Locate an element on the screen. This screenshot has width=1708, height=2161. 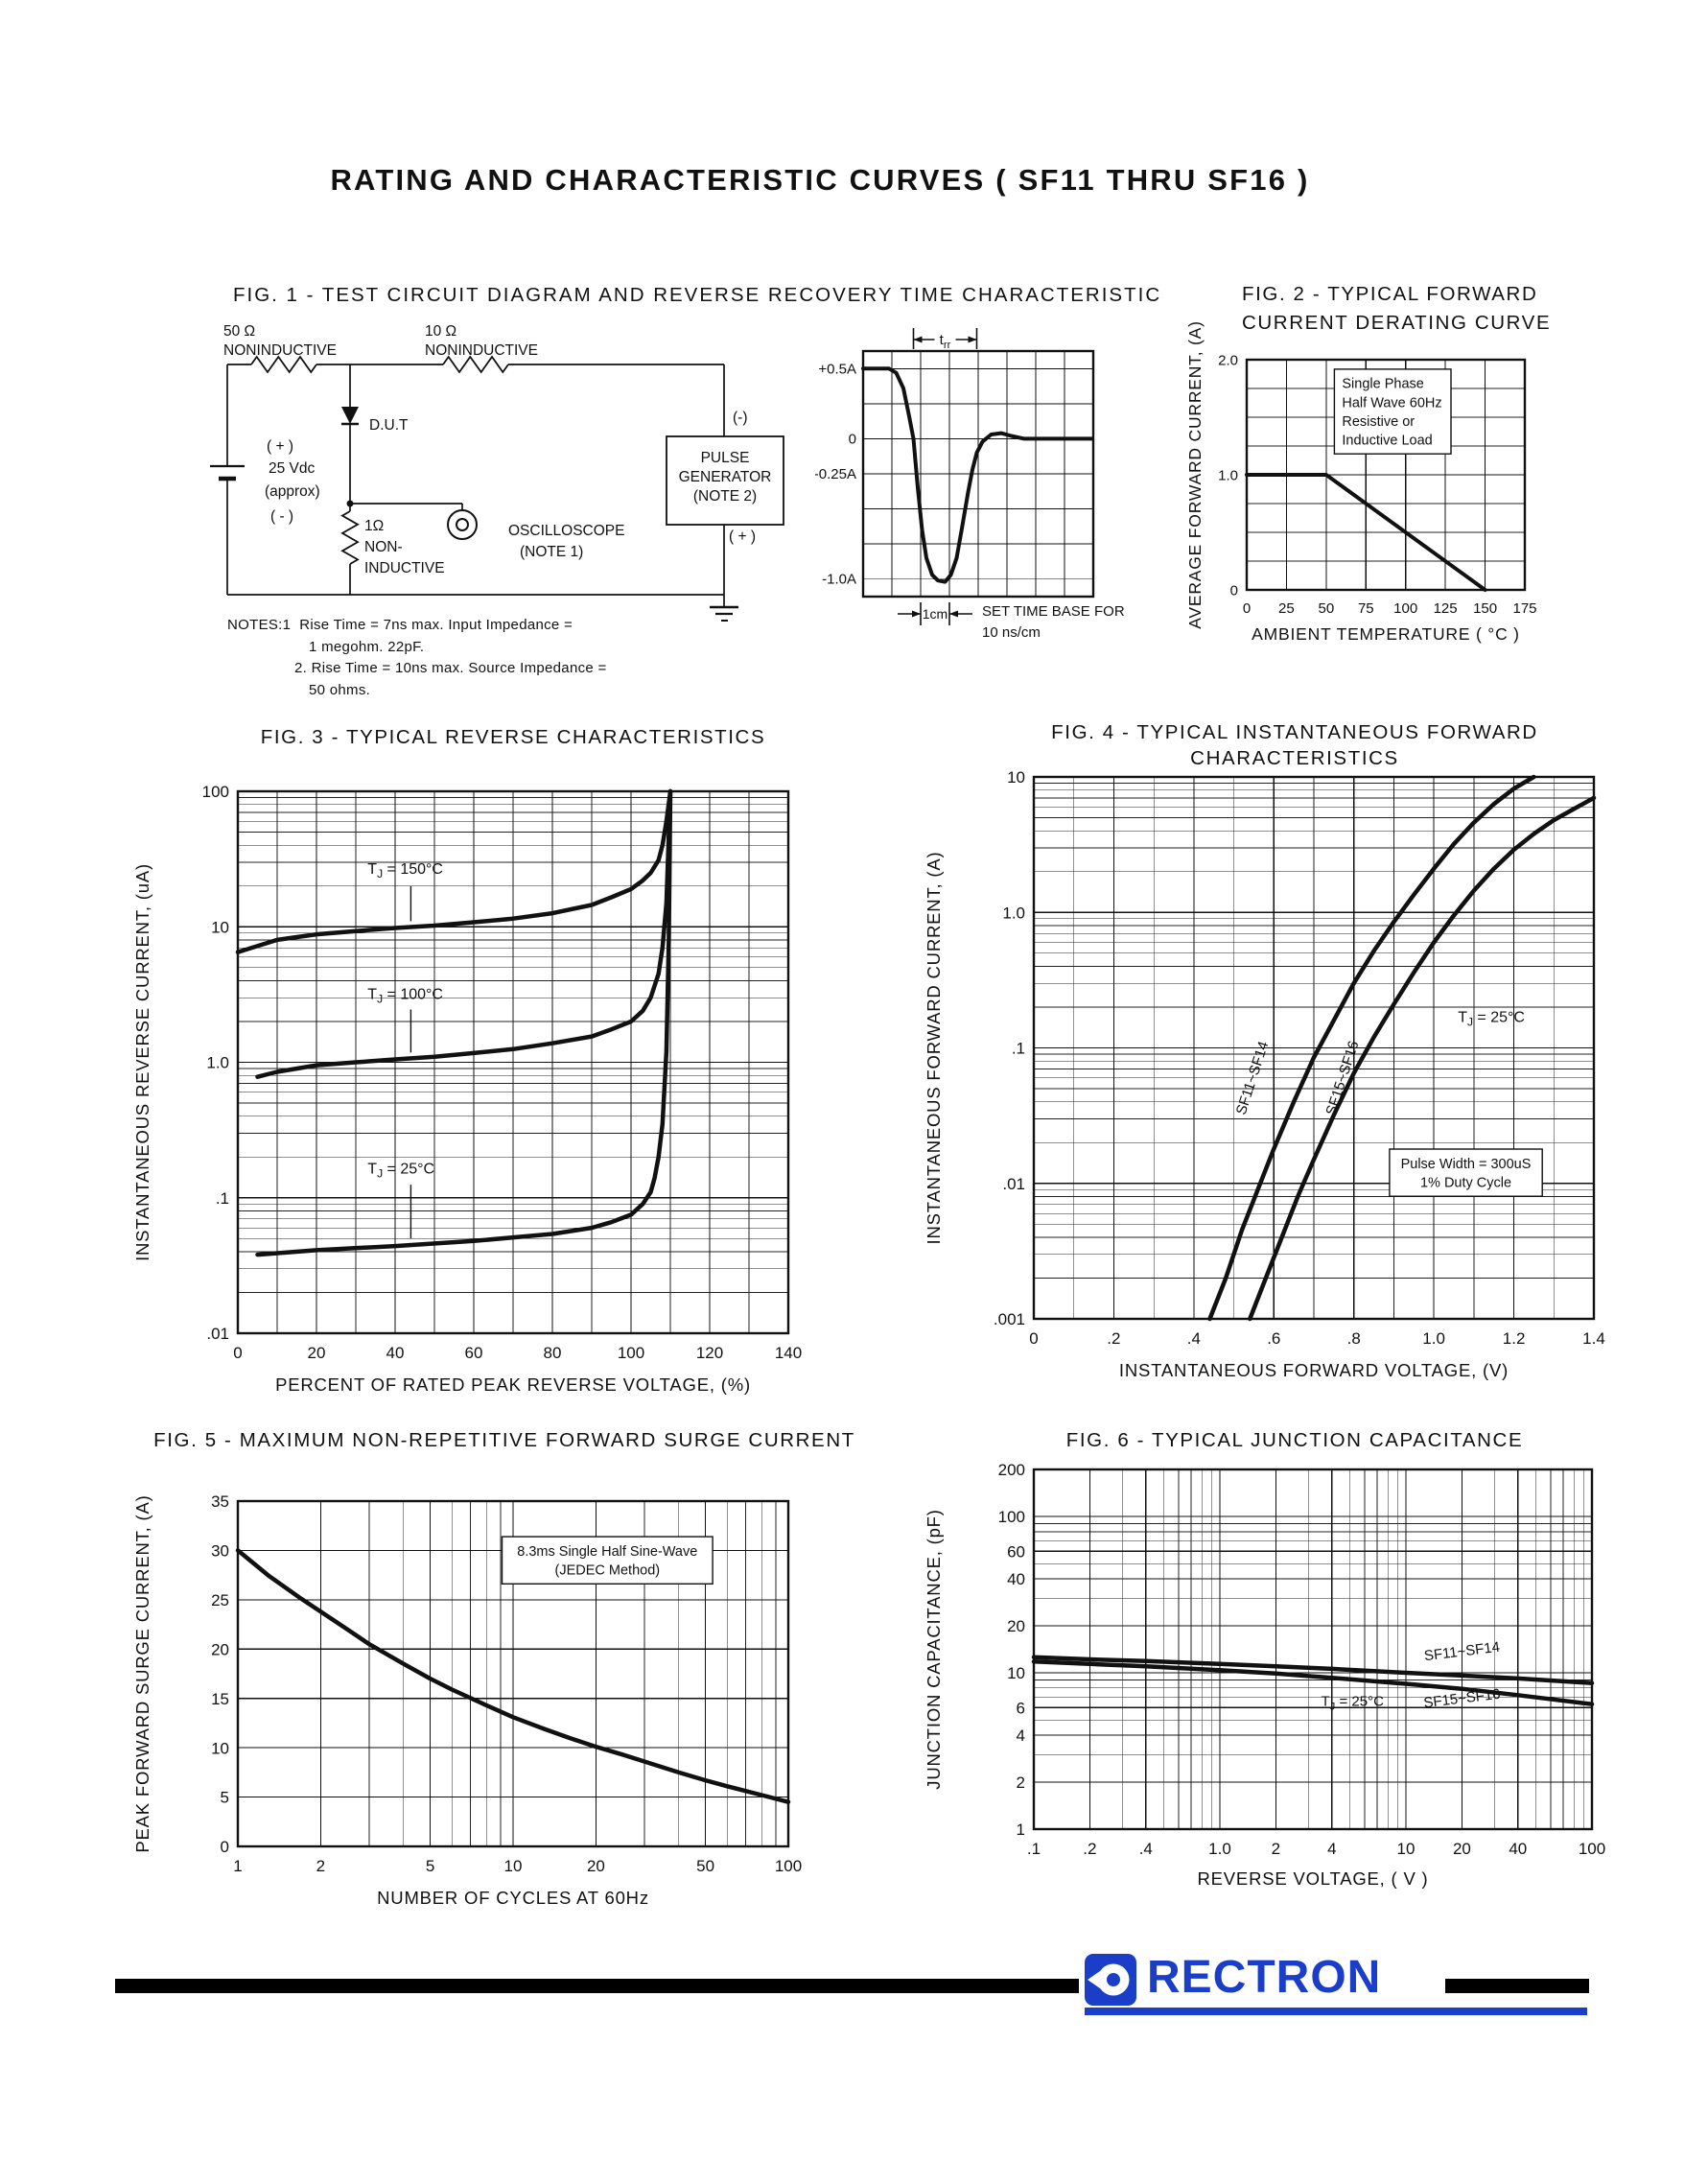
r50-sub-label: NONINDUCTIVE is located at coordinates (280, 350).